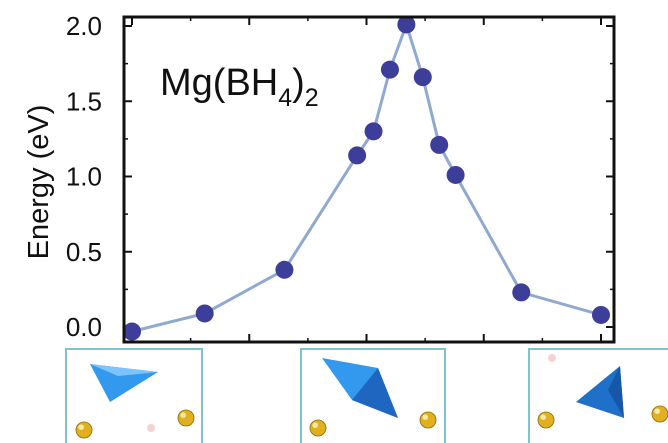 The width and height of the screenshot is (668, 443). I want to click on inset-final, so click(598, 395).